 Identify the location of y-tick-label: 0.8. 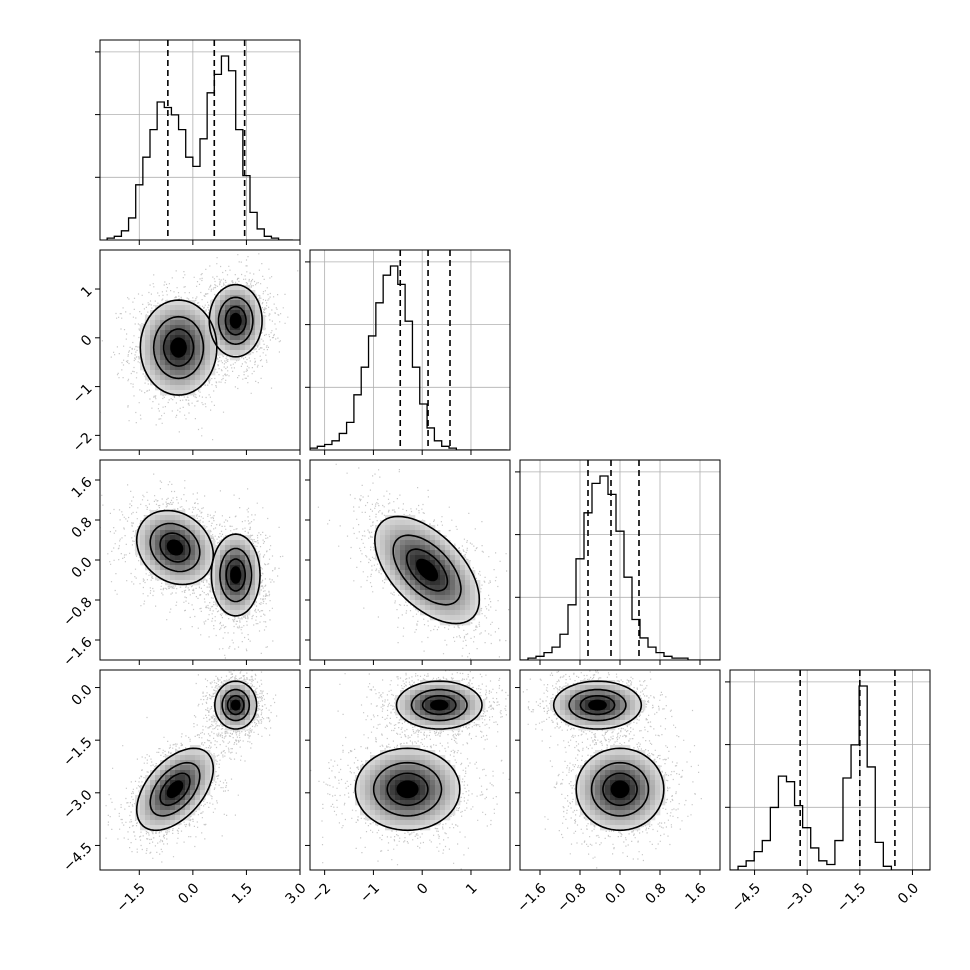
(82, 527).